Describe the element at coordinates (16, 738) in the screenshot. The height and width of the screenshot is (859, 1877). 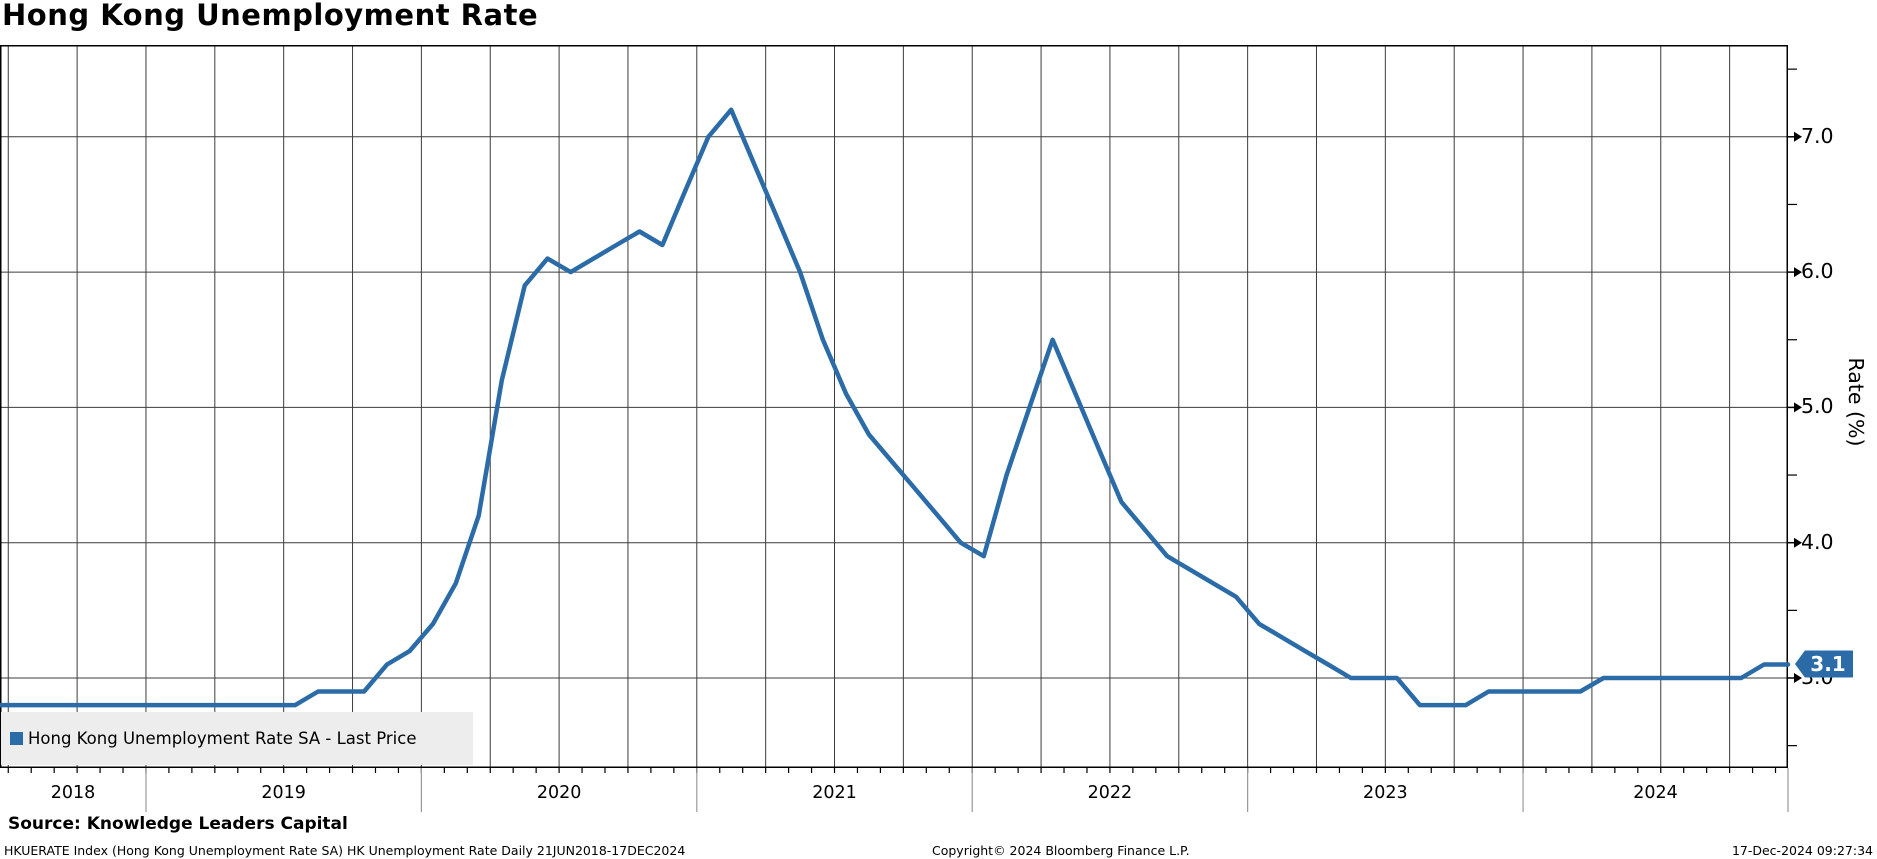
I see `legend-series-swatch-icon` at that location.